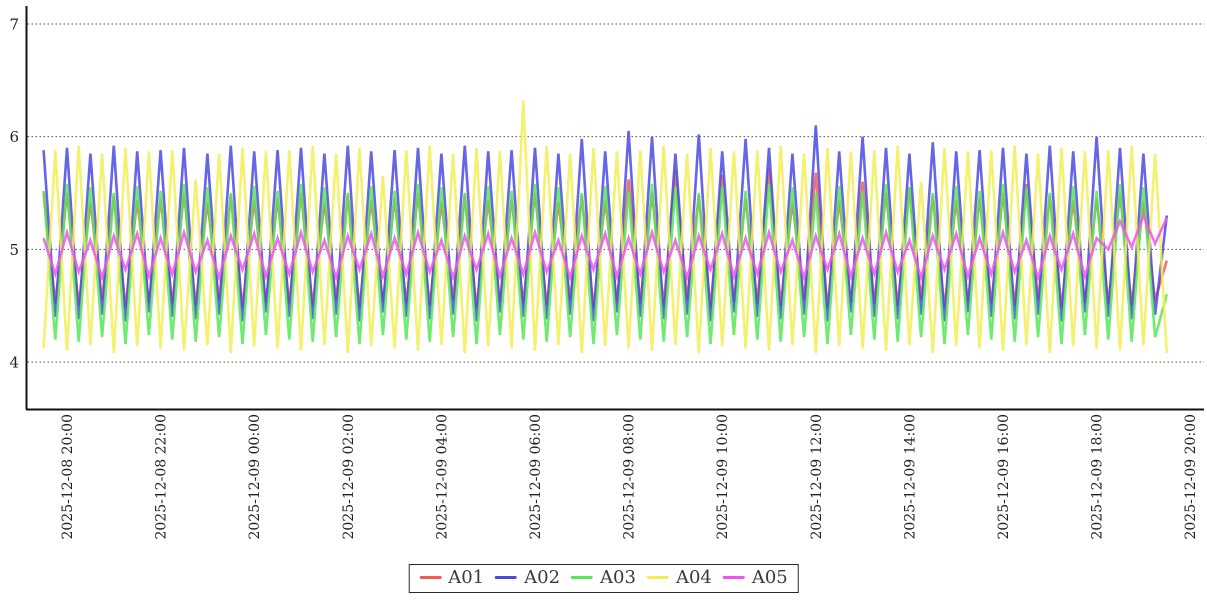 This screenshot has width=1207, height=600. What do you see at coordinates (542, 577) in the screenshot?
I see `legend-label-a02: A02` at bounding box center [542, 577].